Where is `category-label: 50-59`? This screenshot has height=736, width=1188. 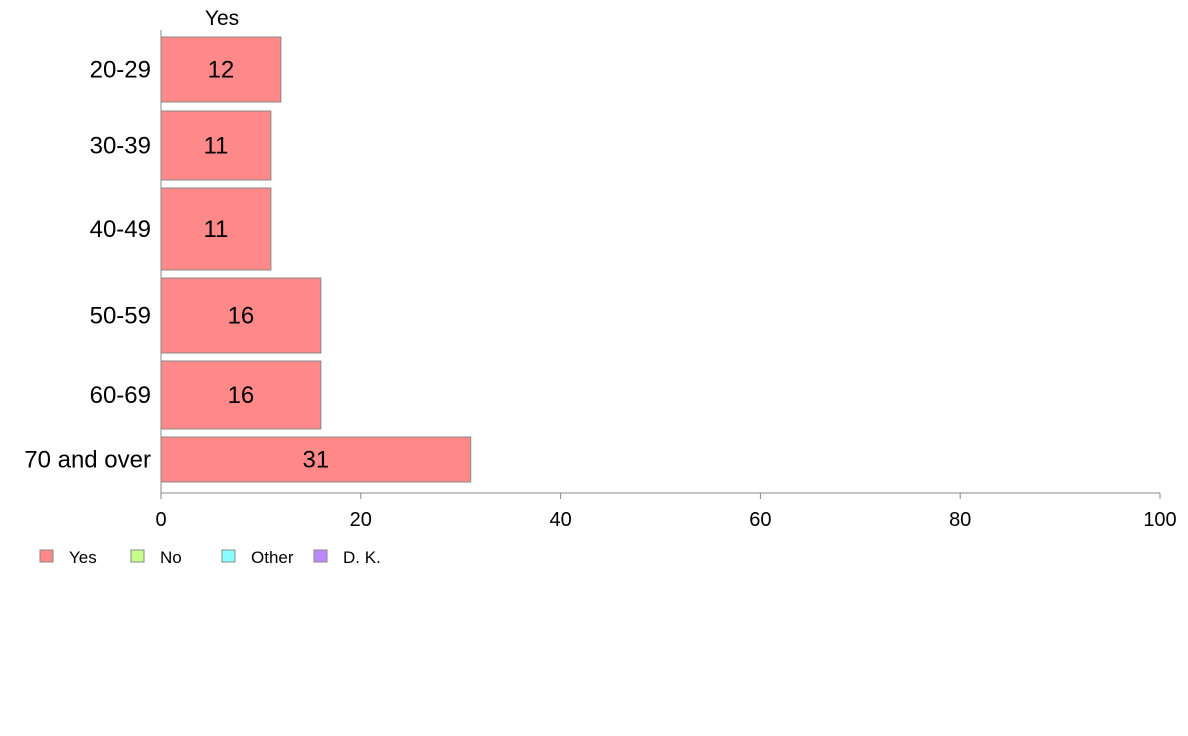 category-label: 50-59 is located at coordinates (120, 316).